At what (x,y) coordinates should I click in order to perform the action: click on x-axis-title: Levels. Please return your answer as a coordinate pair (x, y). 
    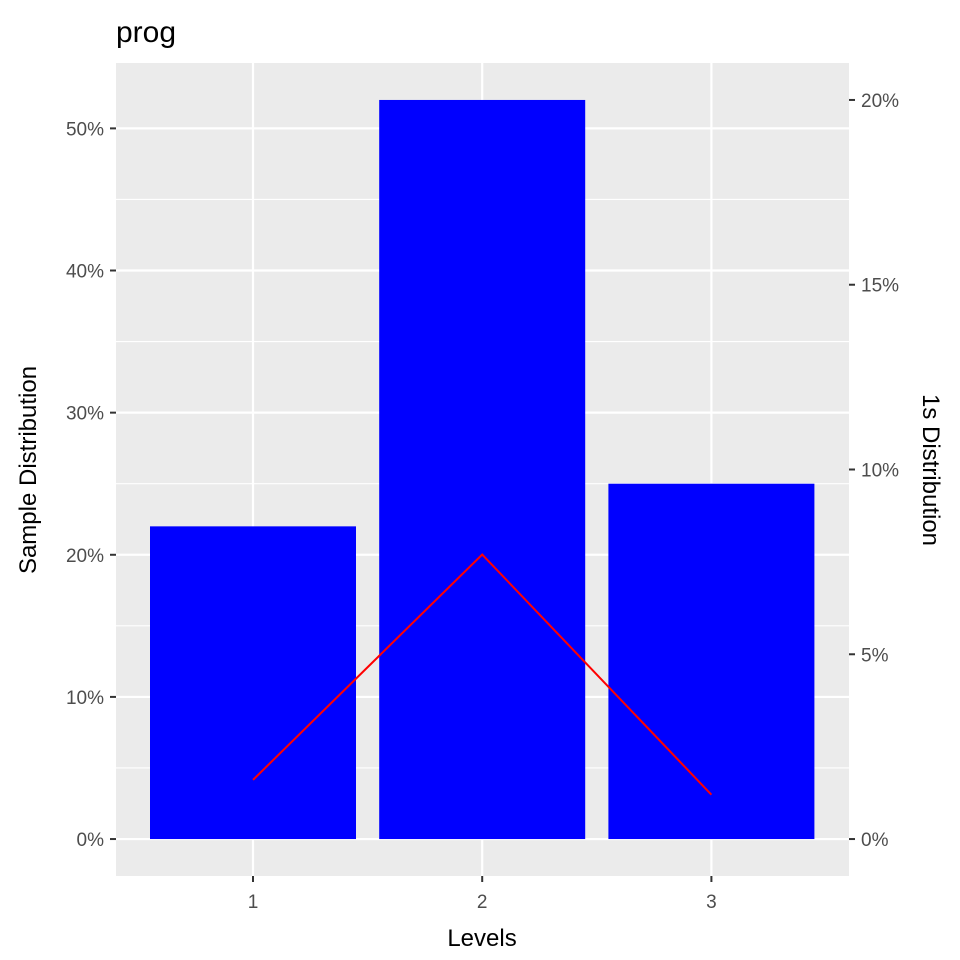
    Looking at the image, I should click on (481, 938).